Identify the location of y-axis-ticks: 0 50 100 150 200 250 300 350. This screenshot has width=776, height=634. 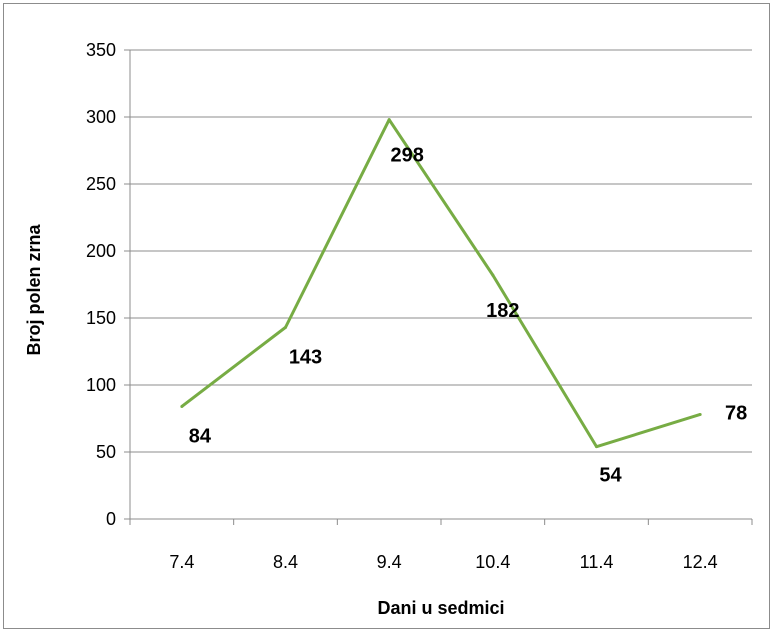
(101, 284).